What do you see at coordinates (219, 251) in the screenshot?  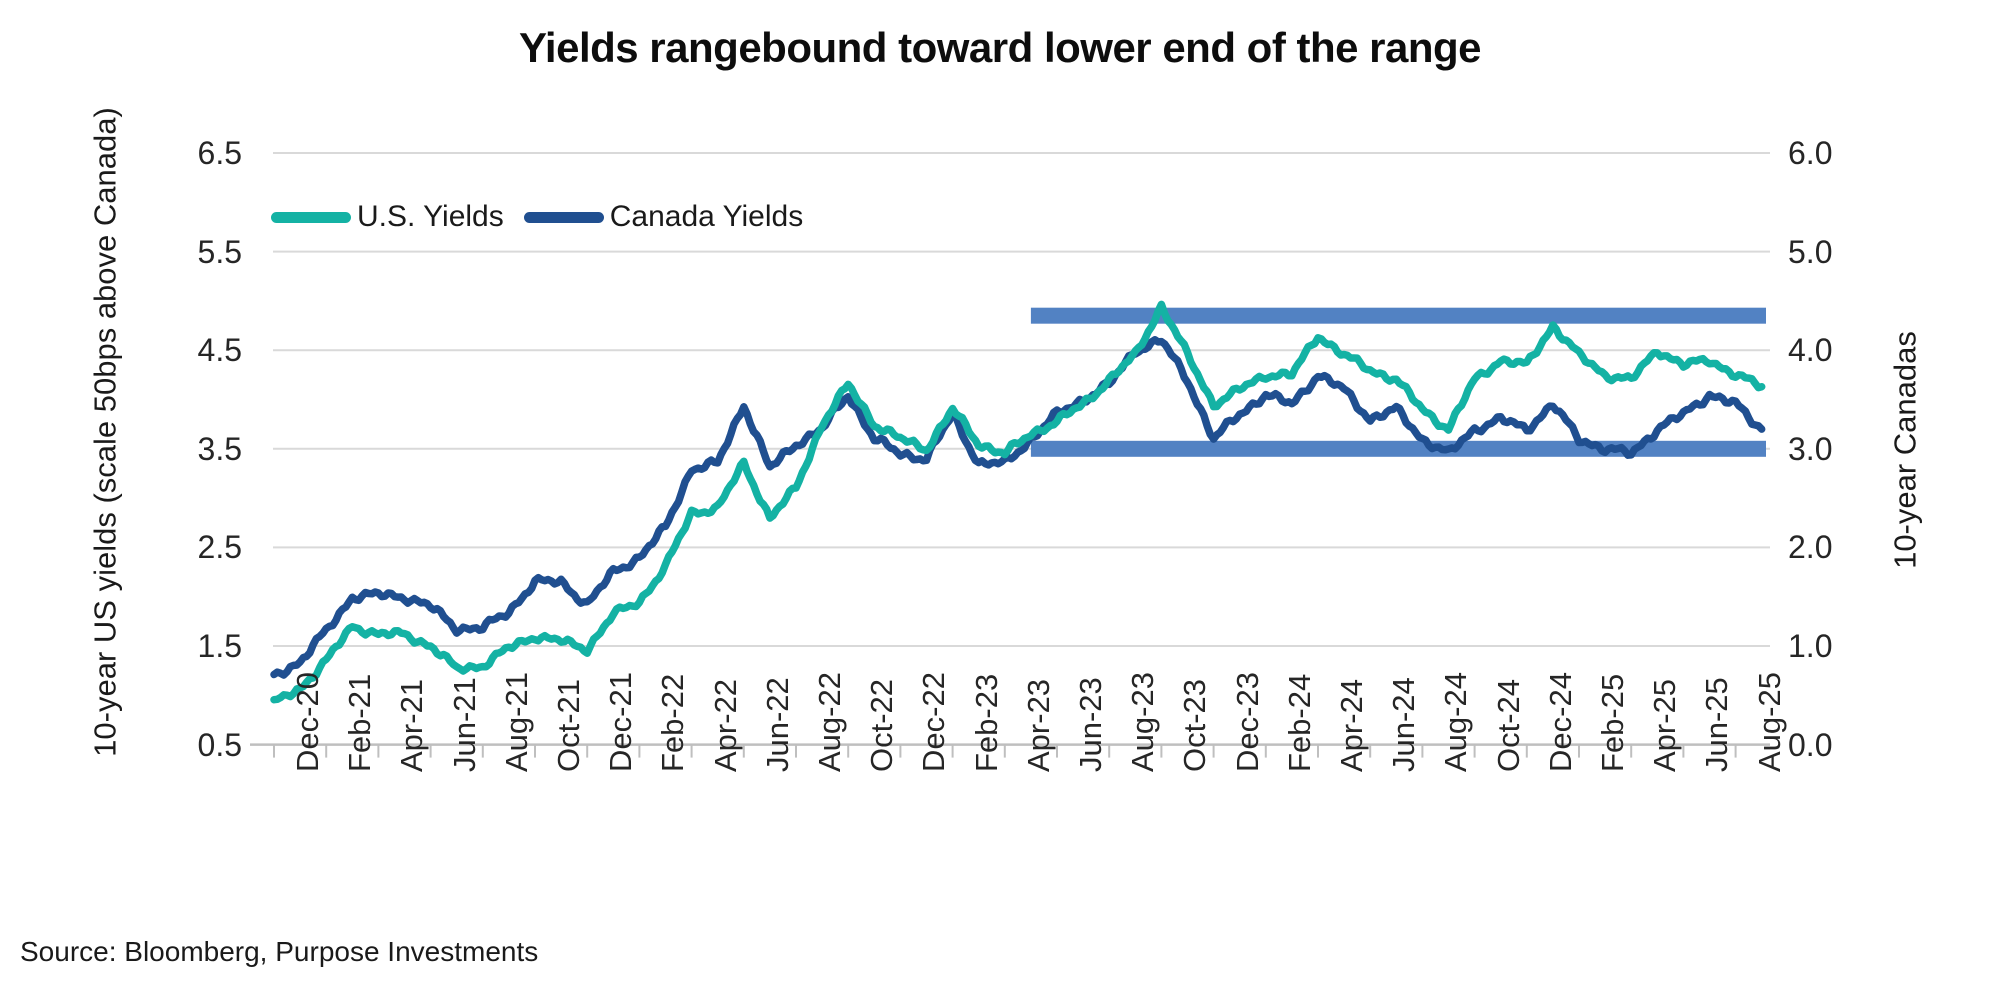 I see `left-axis-tick-label: 5.5` at bounding box center [219, 251].